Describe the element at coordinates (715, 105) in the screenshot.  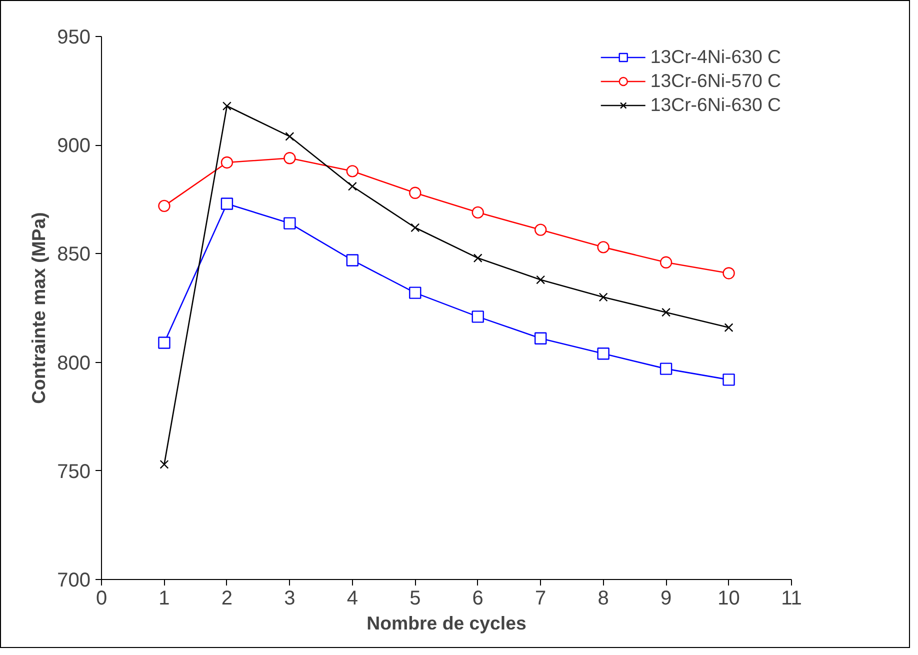
I see `legend-label: 13Cr-6Ni-630 C` at that location.